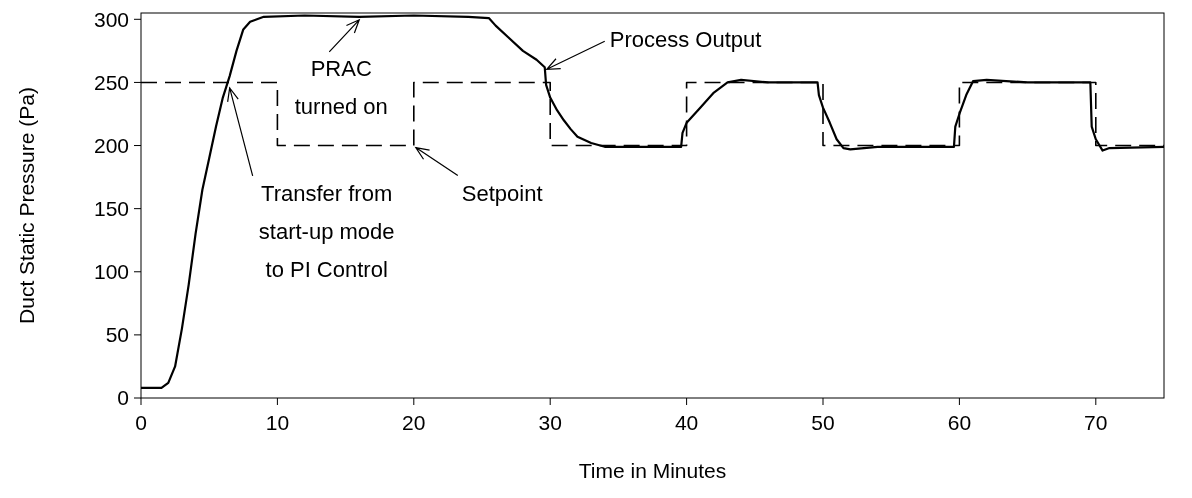 The image size is (1192, 498). What do you see at coordinates (111, 82) in the screenshot?
I see `y-tick-label: 250` at bounding box center [111, 82].